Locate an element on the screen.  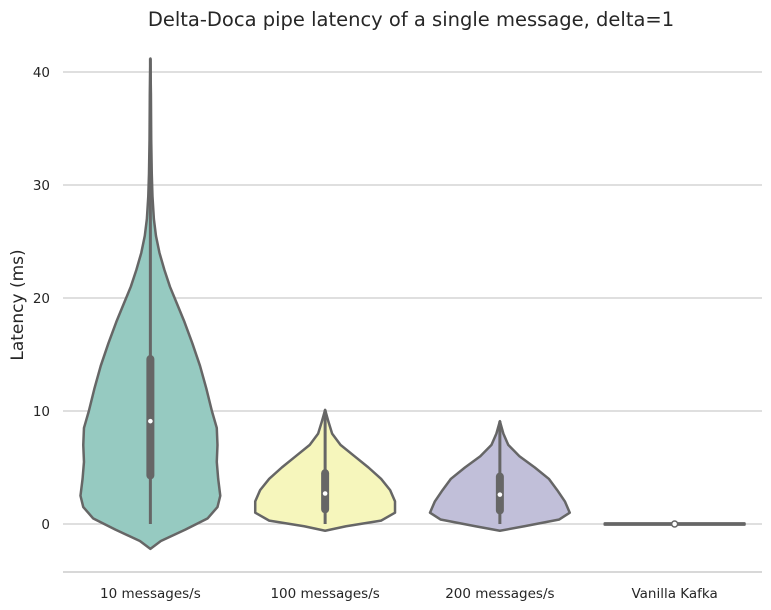
y-tick-label-40: 40 is located at coordinates (41, 73).